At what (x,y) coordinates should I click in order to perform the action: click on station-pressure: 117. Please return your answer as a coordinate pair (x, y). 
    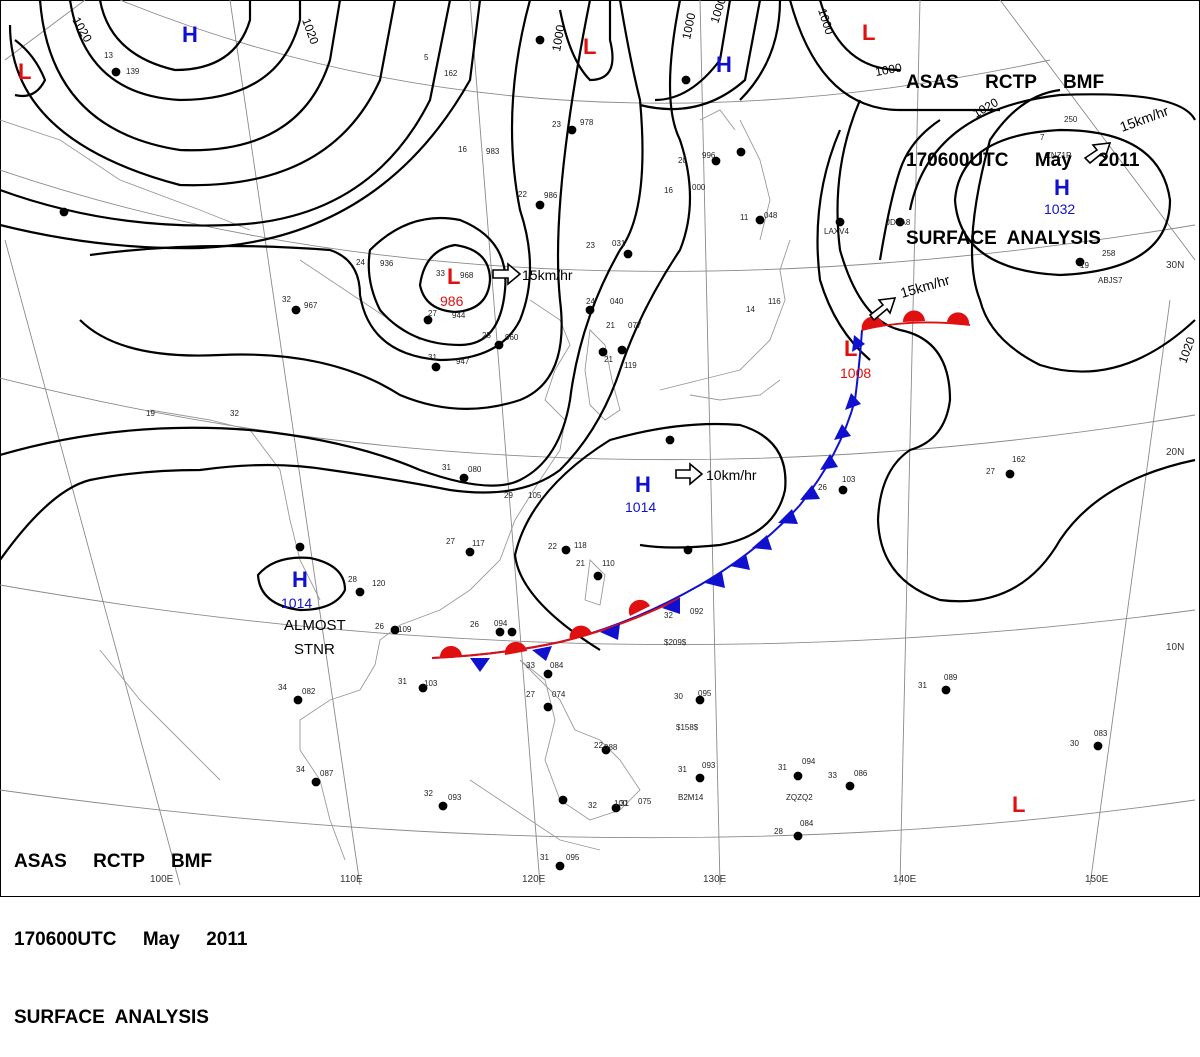
    Looking at the image, I should click on (478, 543).